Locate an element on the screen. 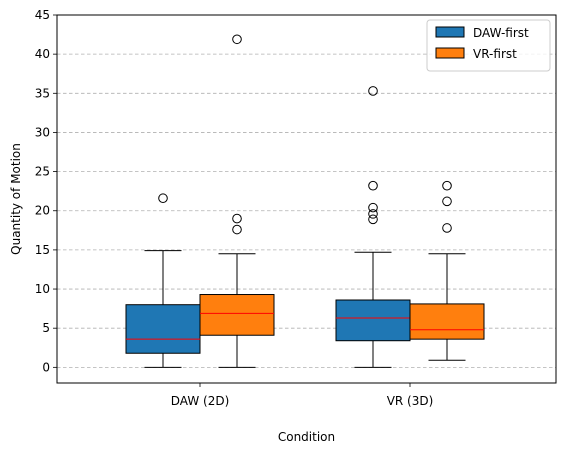  y-tick-label: 45 is located at coordinates (42, 15).